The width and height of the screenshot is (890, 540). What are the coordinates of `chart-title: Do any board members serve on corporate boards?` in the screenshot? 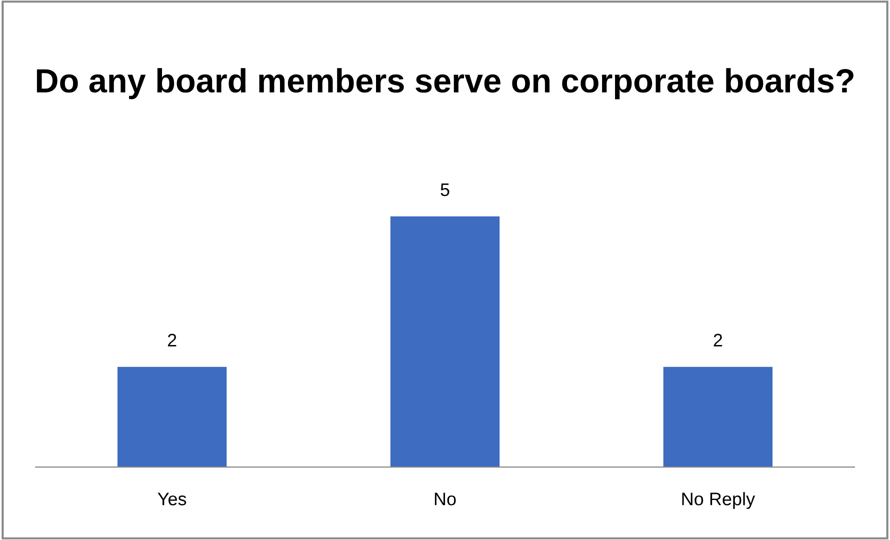 It's located at (445, 84).